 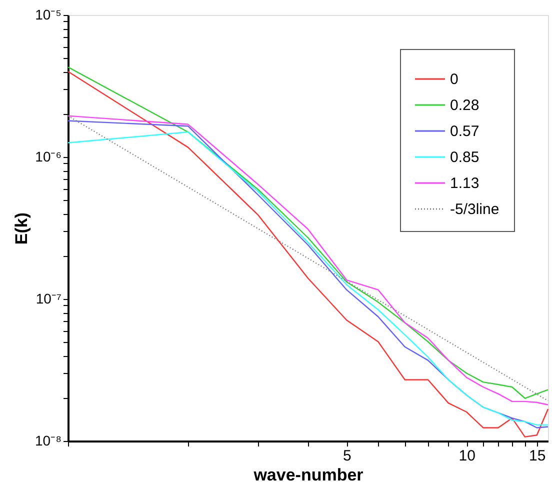 What do you see at coordinates (48, 156) in the screenshot?
I see `y-tick-label: 10⁻⁶` at bounding box center [48, 156].